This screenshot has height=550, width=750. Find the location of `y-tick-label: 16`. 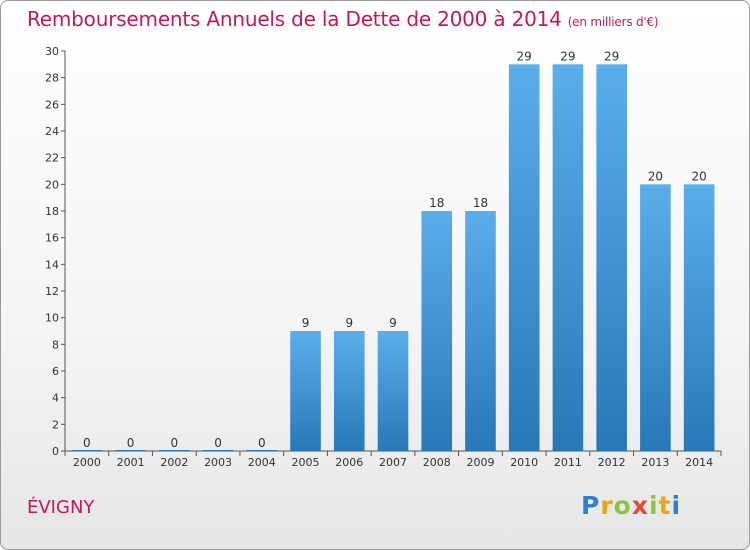

y-tick-label: 16 is located at coordinates (52, 238).